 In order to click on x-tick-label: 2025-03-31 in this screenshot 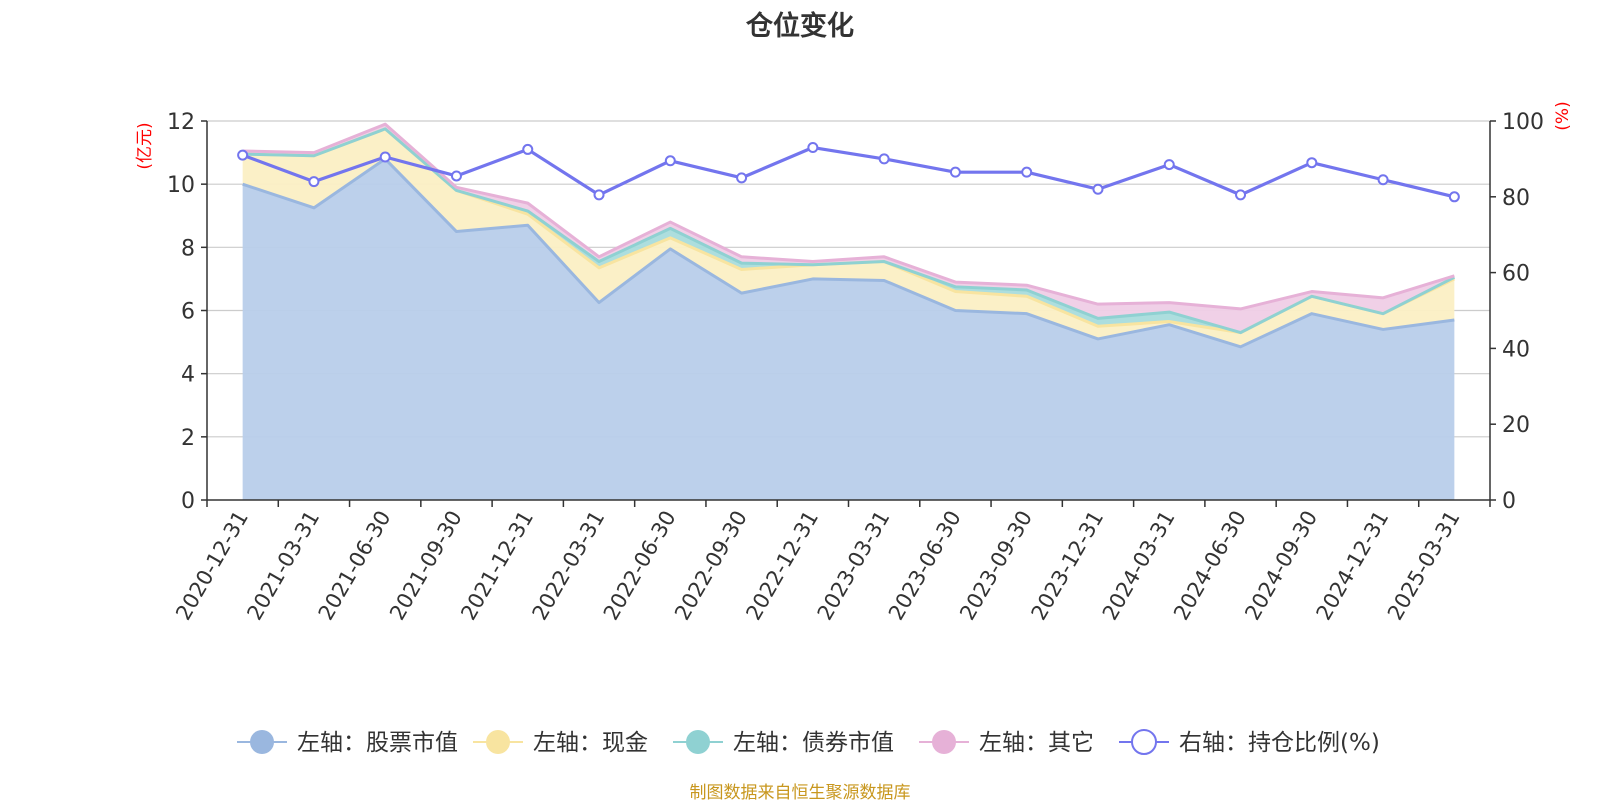, I will do `click(1424, 566)`.